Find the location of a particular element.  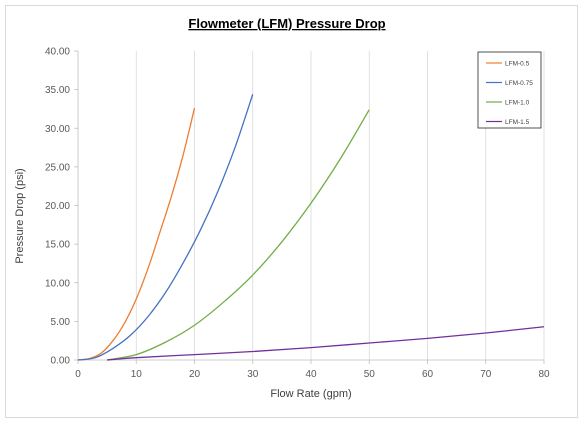

y-tick-label: 10.00 is located at coordinates (57, 283).